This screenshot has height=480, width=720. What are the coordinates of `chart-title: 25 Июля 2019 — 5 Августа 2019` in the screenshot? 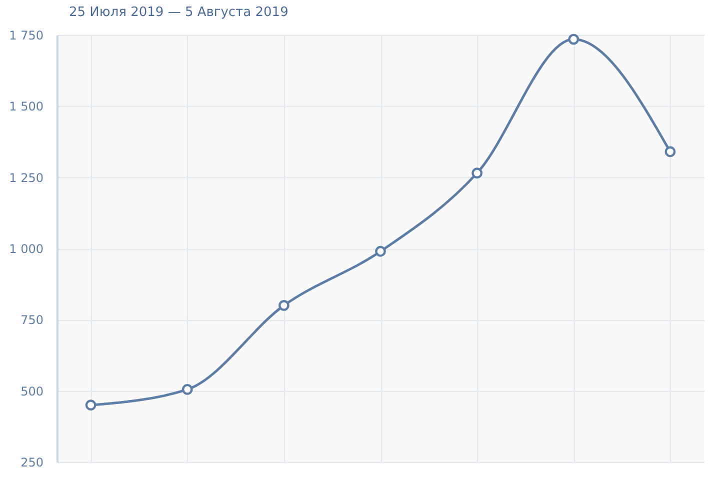 It's located at (178, 12).